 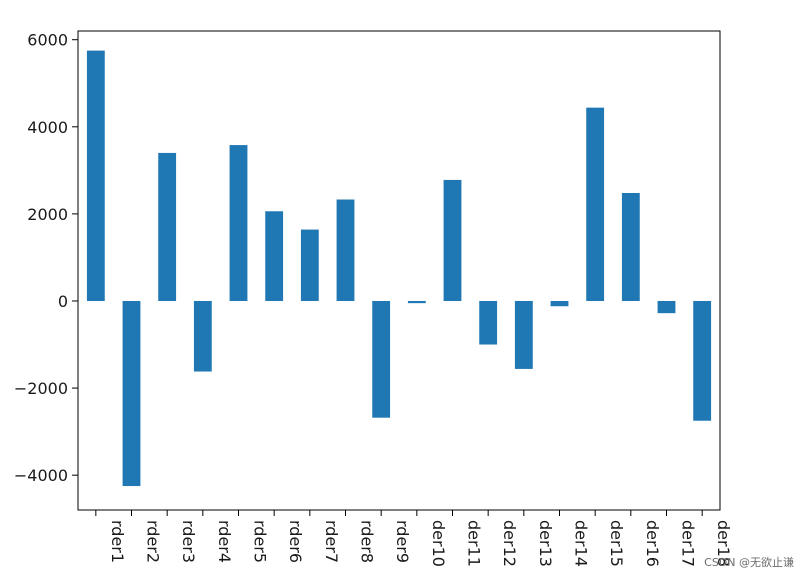 What do you see at coordinates (723, 543) in the screenshot?
I see `x-tick-label: der18` at bounding box center [723, 543].